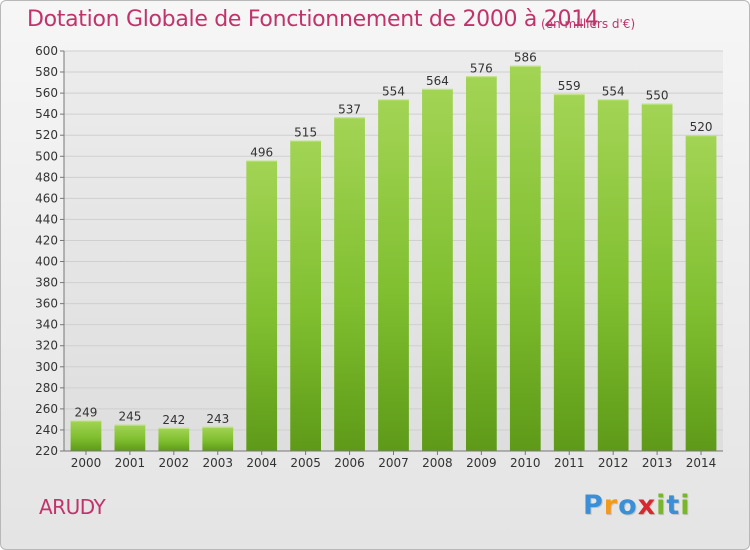 This screenshot has height=550, width=750. What do you see at coordinates (657, 277) in the screenshot?
I see `bar-2013` at bounding box center [657, 277].